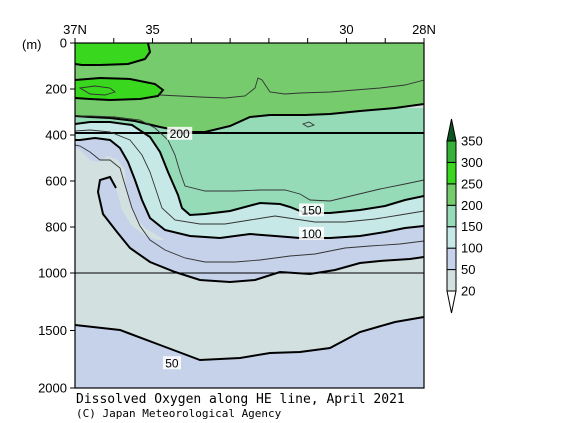  What do you see at coordinates (179, 413) in the screenshot?
I see `copyright-credit: (C) Japan Meteorological Agency` at bounding box center [179, 413].